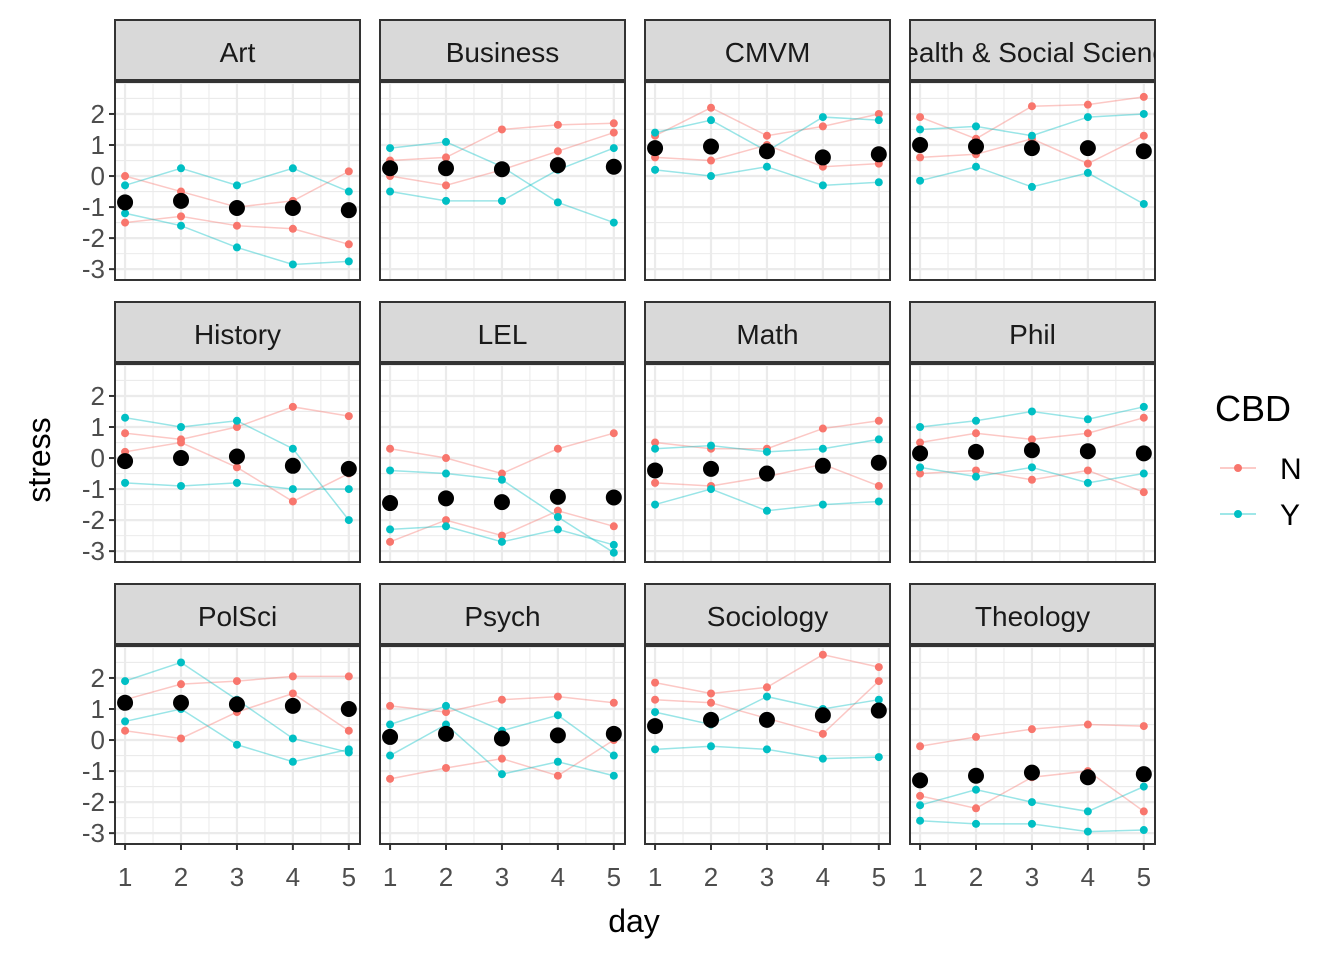 The image size is (1344, 960). Describe the element at coordinates (293, 877) in the screenshot. I see `x-tick-label: 4` at that location.